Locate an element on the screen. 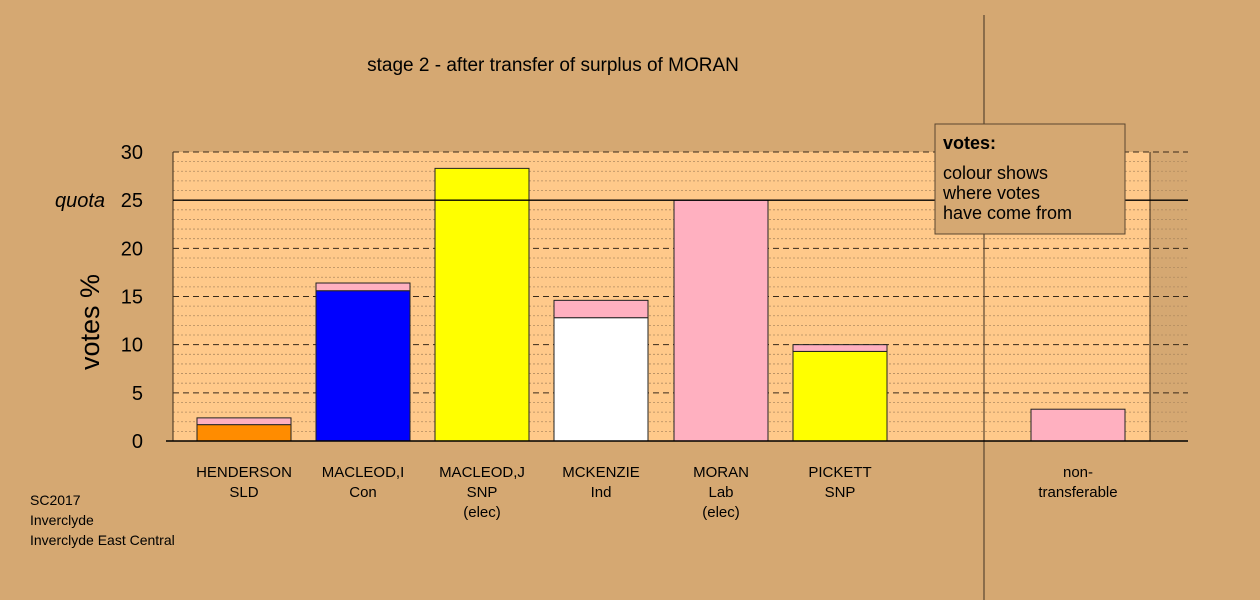 Image resolution: width=1260 pixels, height=600 pixels. y-tick-label: 0 is located at coordinates (137, 442).